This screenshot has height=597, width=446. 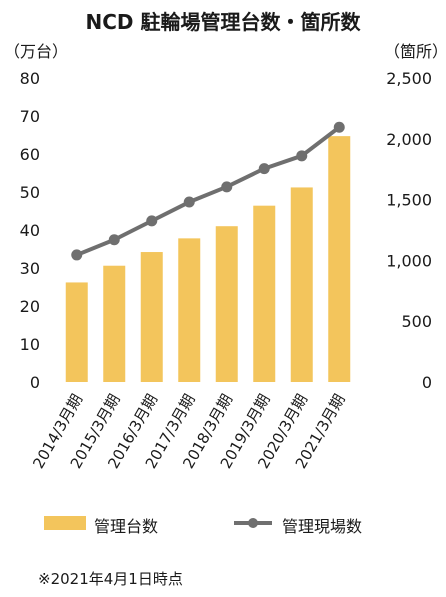 I want to click on left-tick-label: 50, so click(x=30, y=192).